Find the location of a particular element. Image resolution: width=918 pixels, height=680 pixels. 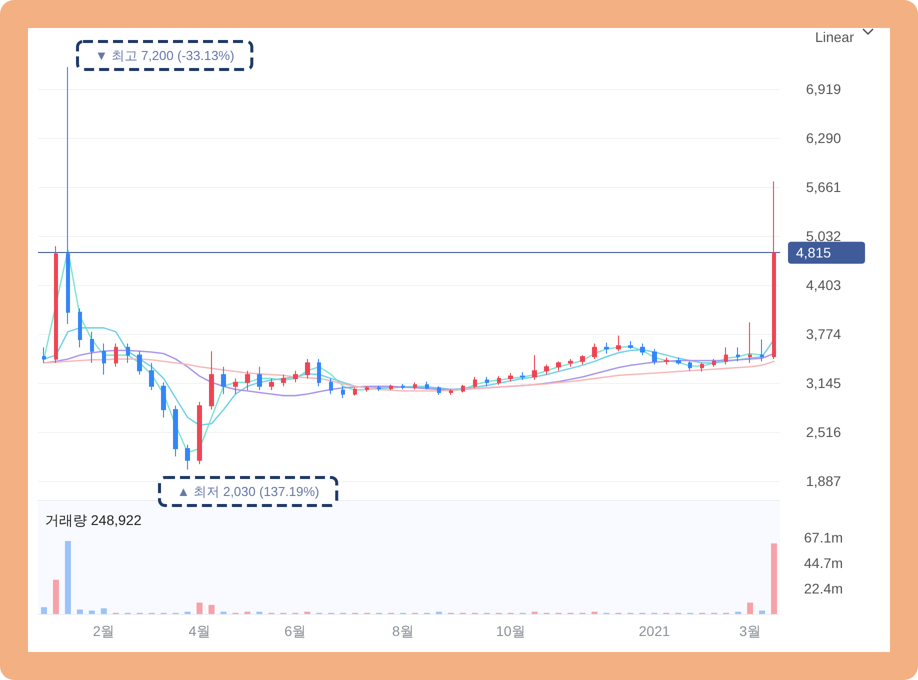

y-tick-label: 1,887 is located at coordinates (824, 480).